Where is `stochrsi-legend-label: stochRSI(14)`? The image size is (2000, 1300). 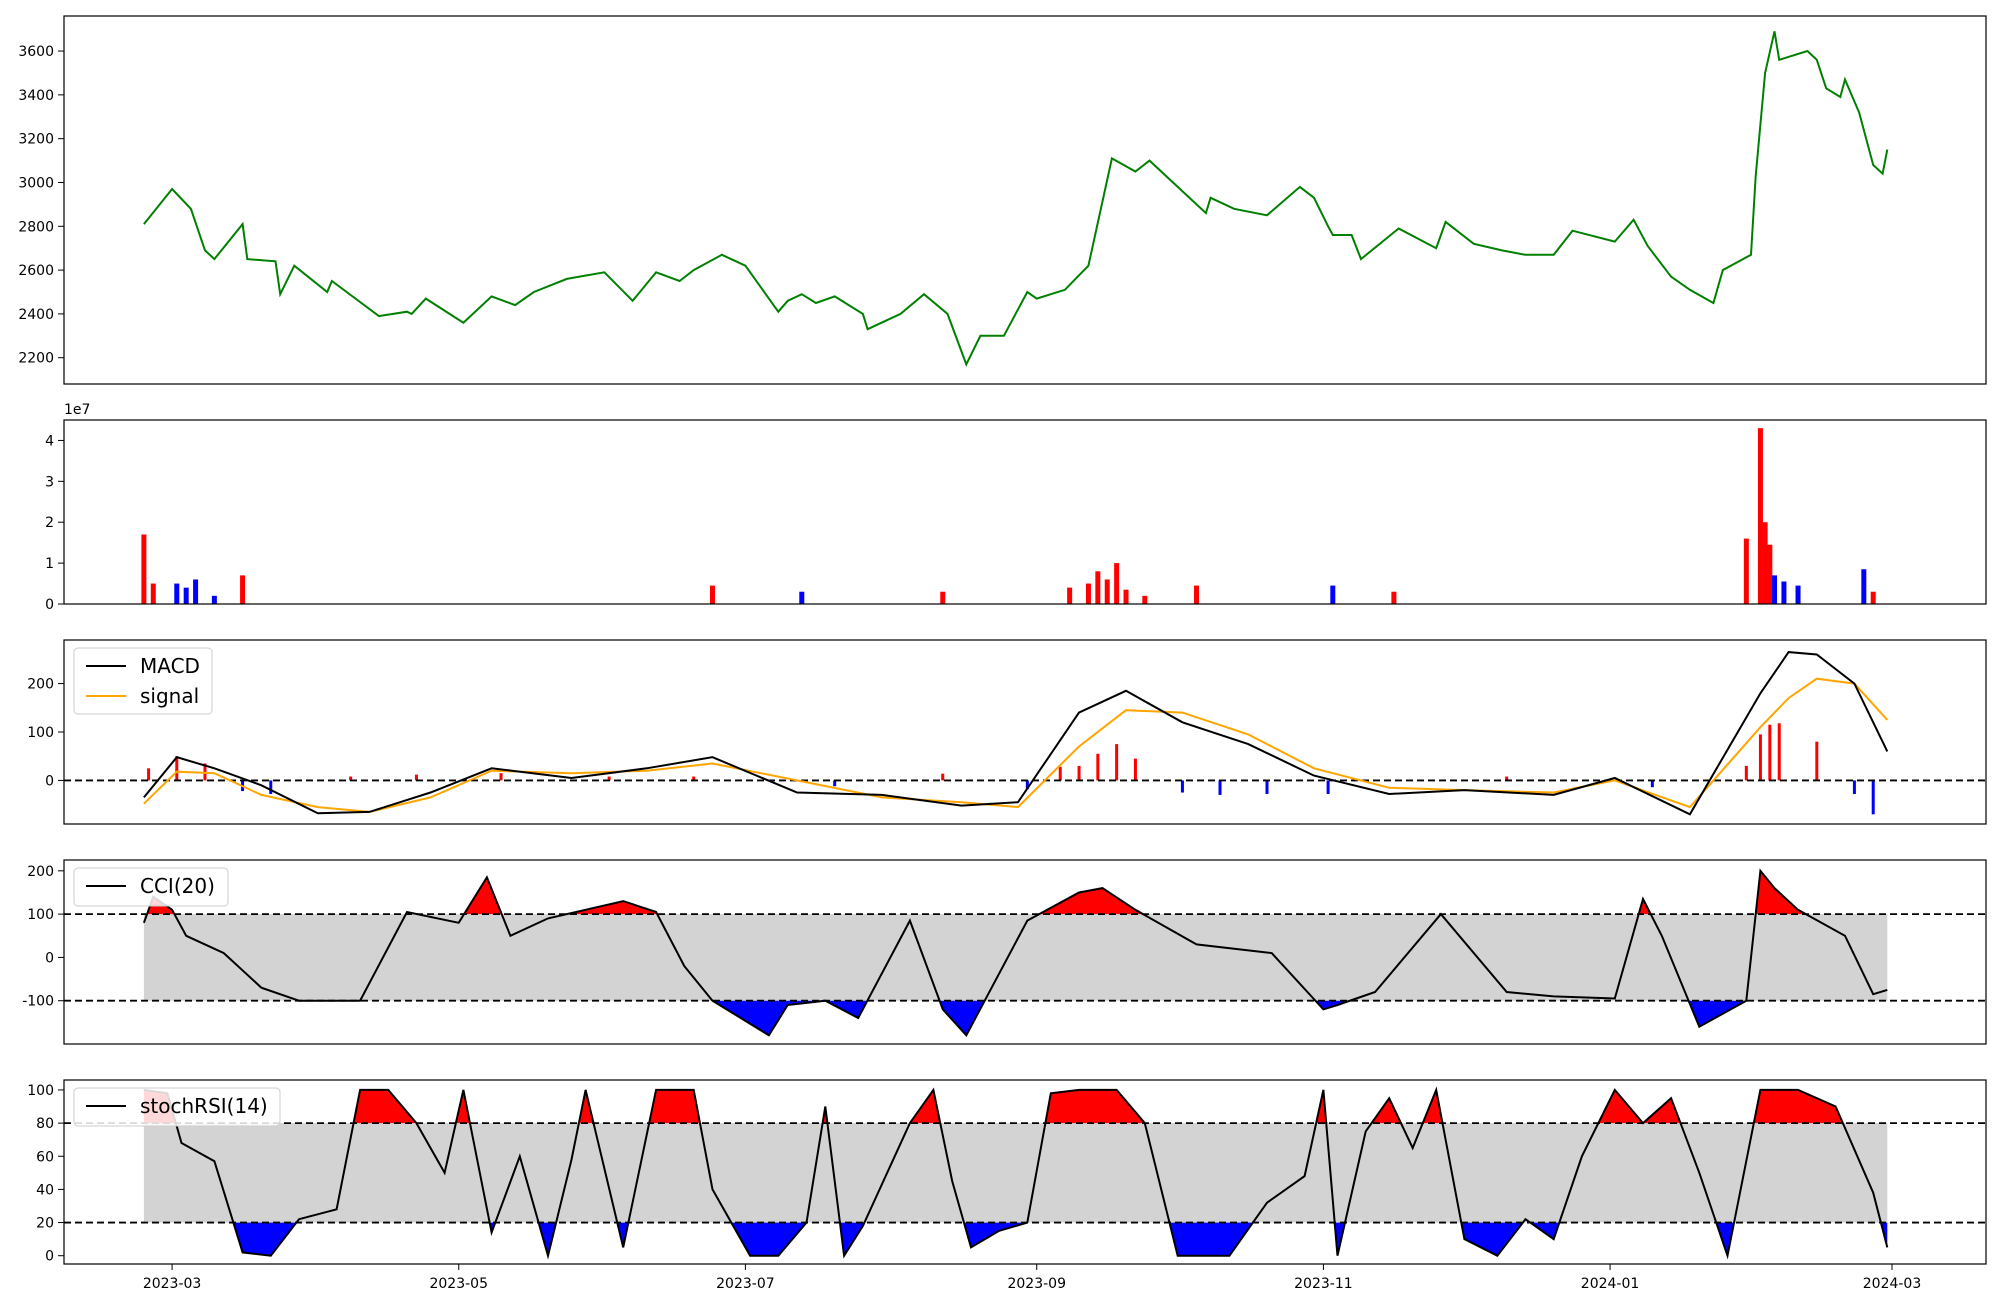 stochrsi-legend-label: stochRSI(14) is located at coordinates (204, 1106).